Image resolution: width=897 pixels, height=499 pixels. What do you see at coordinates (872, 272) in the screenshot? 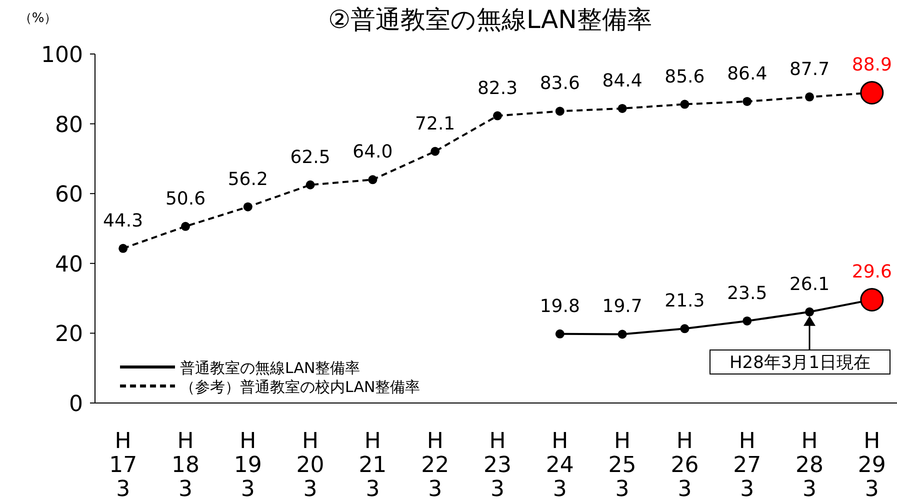
I see `data-label: 29.6` at bounding box center [872, 272].